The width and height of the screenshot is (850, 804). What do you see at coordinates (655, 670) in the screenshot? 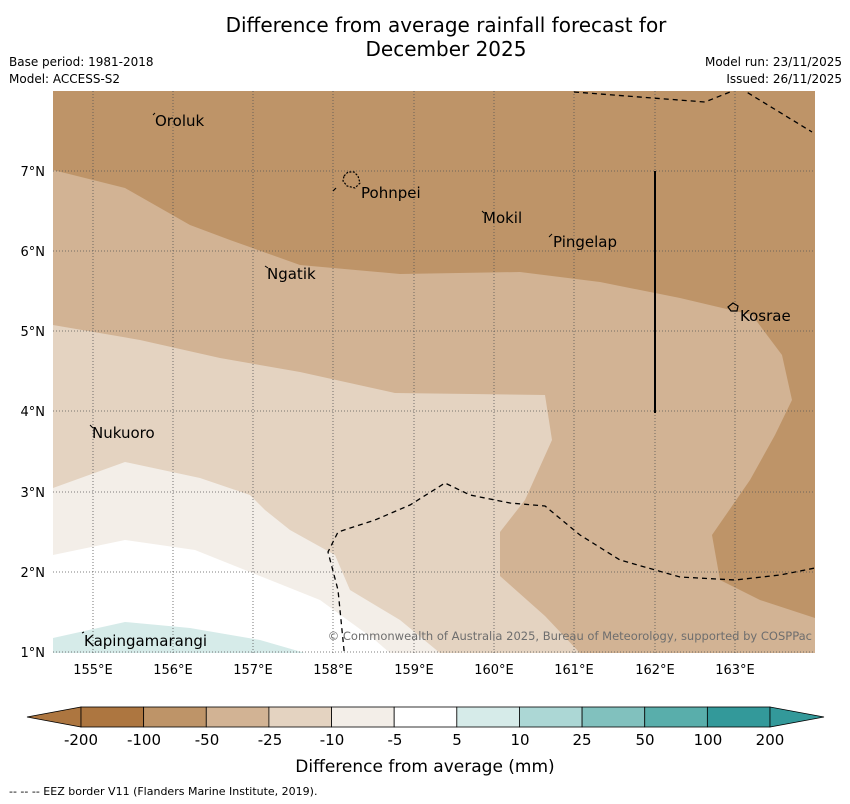
I see `lon-tick-label: 162°E` at bounding box center [655, 670].